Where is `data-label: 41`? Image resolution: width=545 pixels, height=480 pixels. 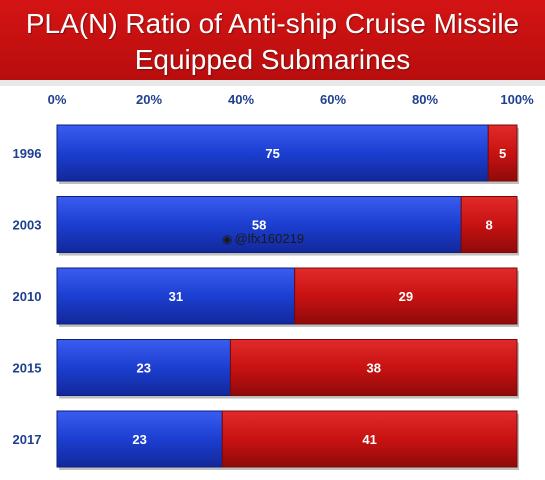 data-label: 41 is located at coordinates (369, 439).